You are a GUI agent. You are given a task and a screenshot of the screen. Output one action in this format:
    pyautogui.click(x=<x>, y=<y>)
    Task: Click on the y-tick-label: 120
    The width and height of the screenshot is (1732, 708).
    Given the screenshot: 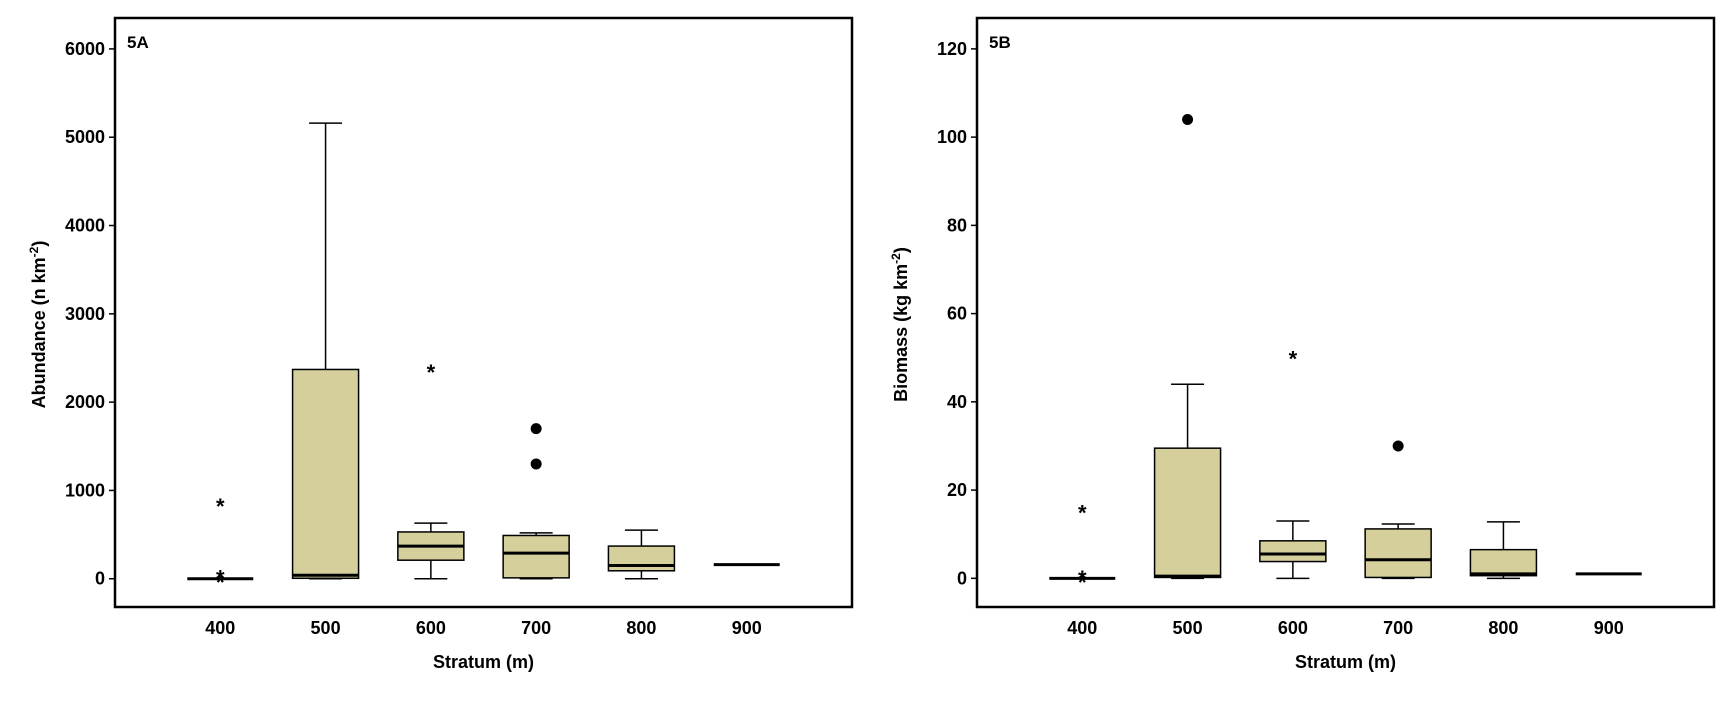 What is the action you would take?
    pyautogui.click(x=952, y=49)
    